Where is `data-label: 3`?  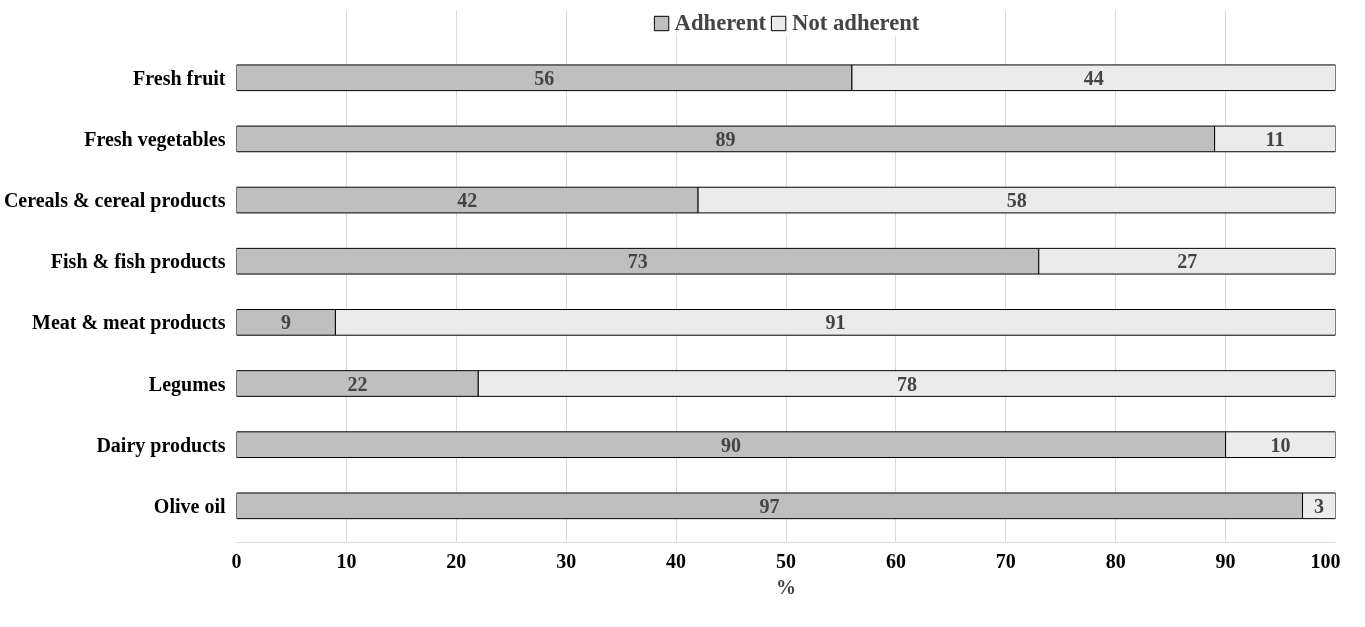 data-label: 3 is located at coordinates (1319, 505).